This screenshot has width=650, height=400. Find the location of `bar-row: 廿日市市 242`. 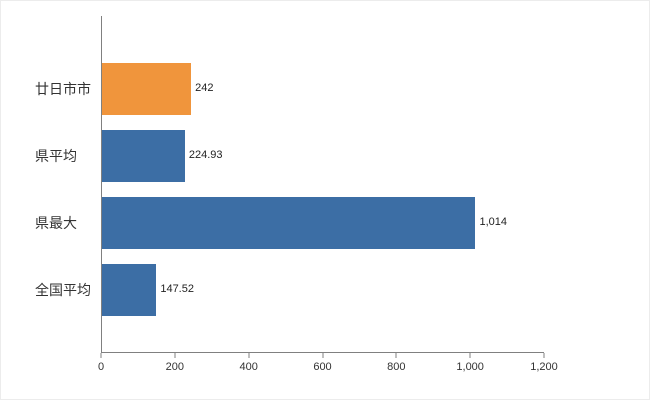

bar-row: 廿日市市 242 is located at coordinates (289, 88).